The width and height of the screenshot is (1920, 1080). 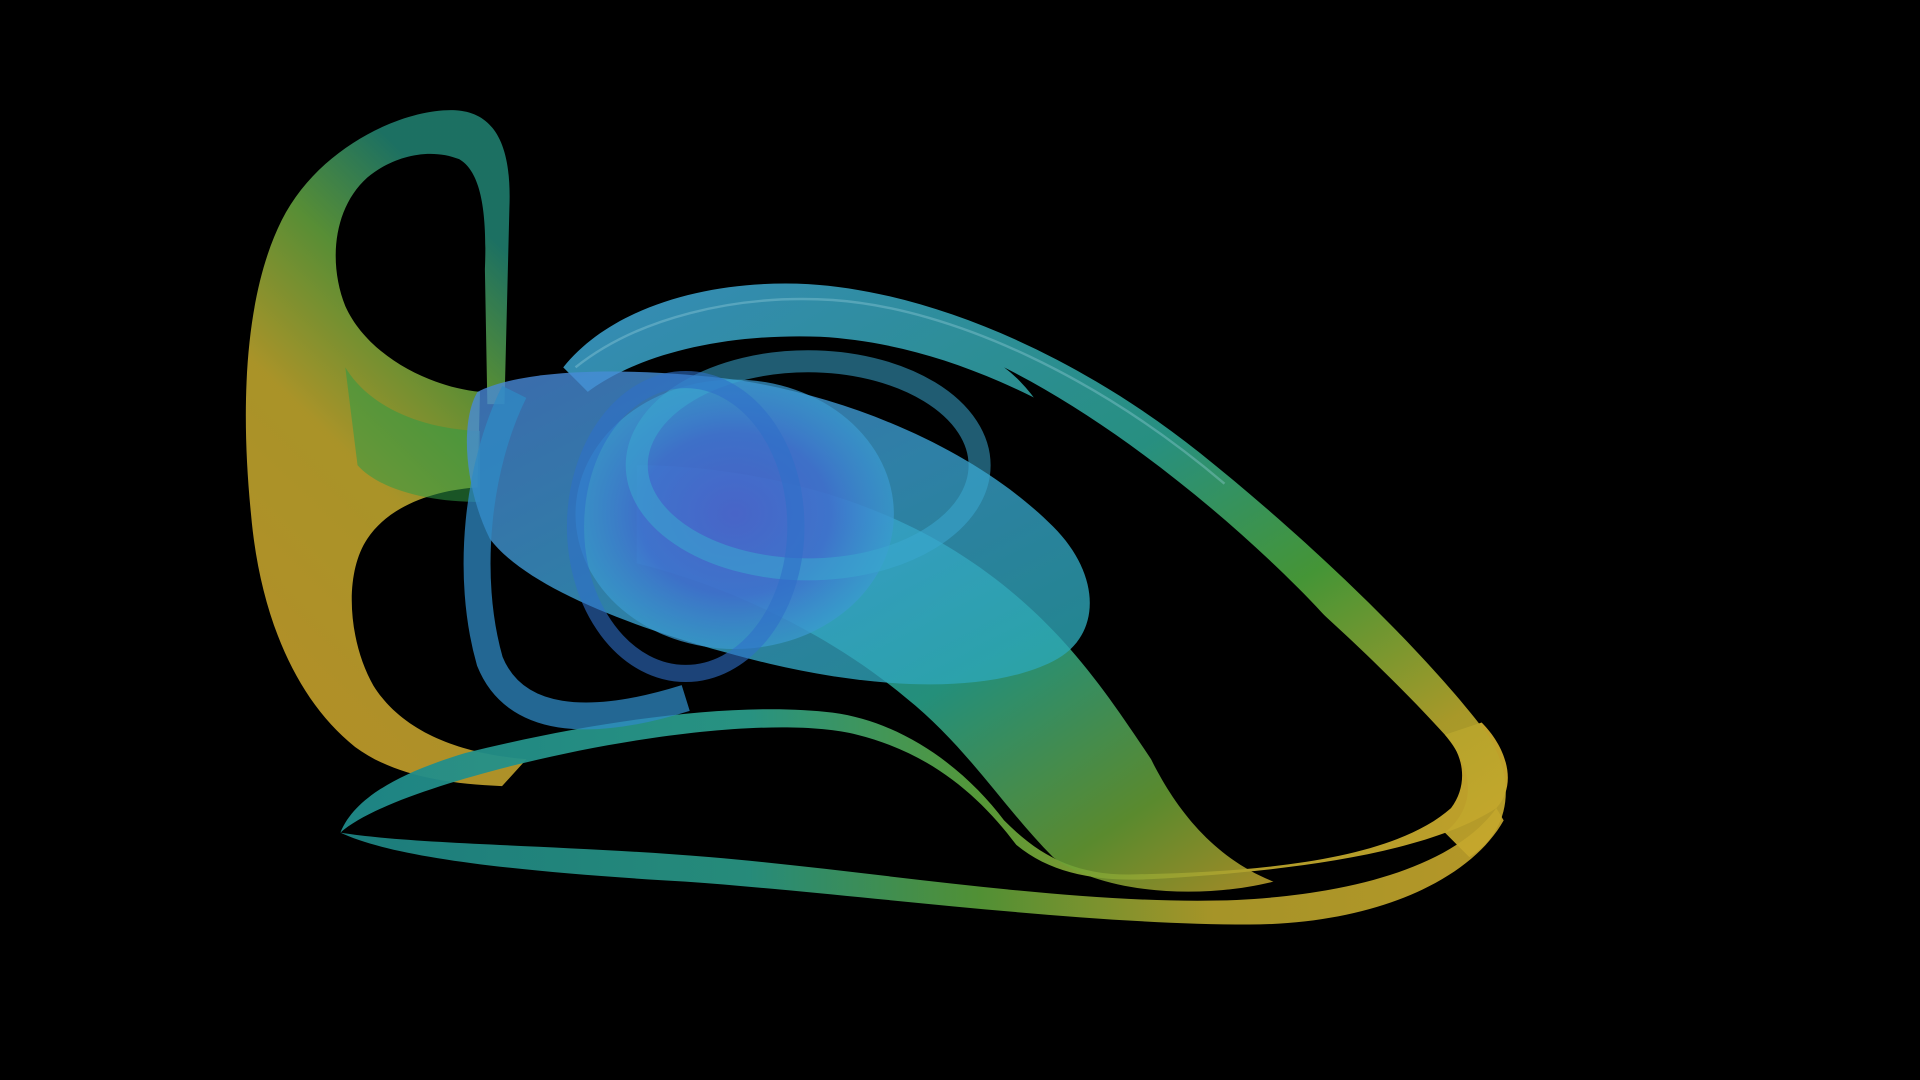 I want to click on core-ring, so click(x=808, y=465).